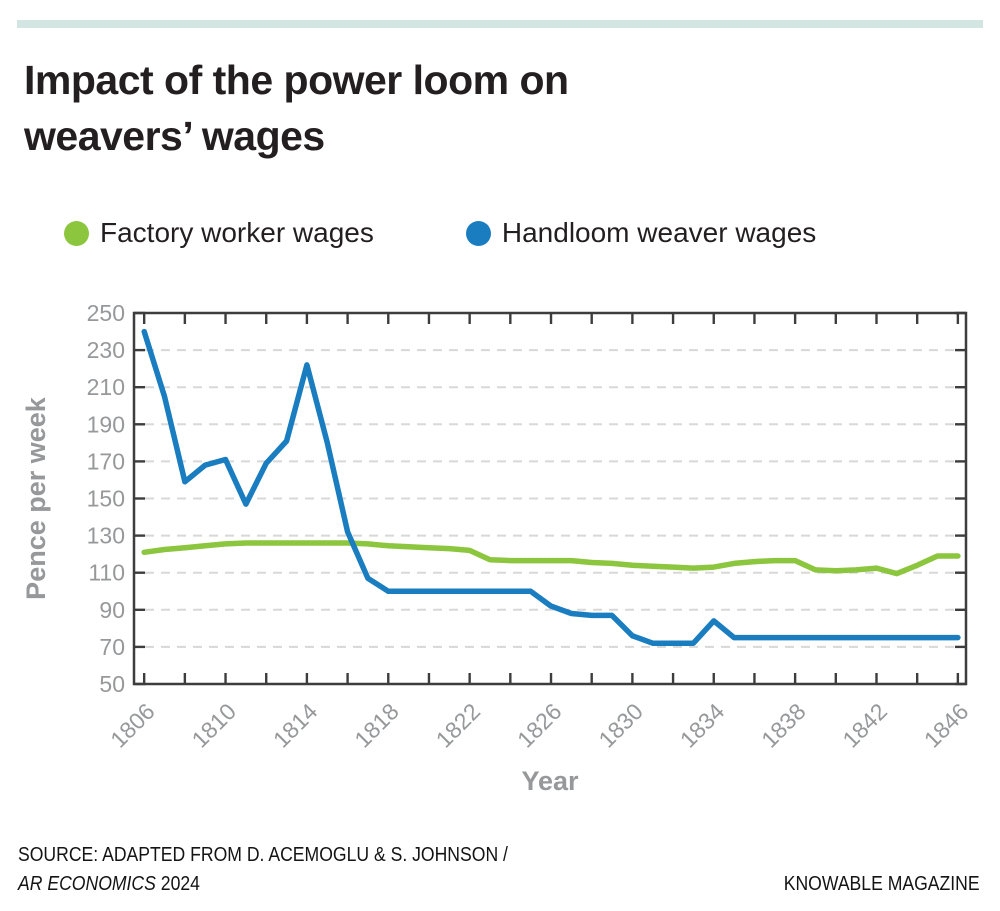 The height and width of the screenshot is (911, 1000). Describe the element at coordinates (106, 461) in the screenshot. I see `ytick-label-170: 170` at that location.